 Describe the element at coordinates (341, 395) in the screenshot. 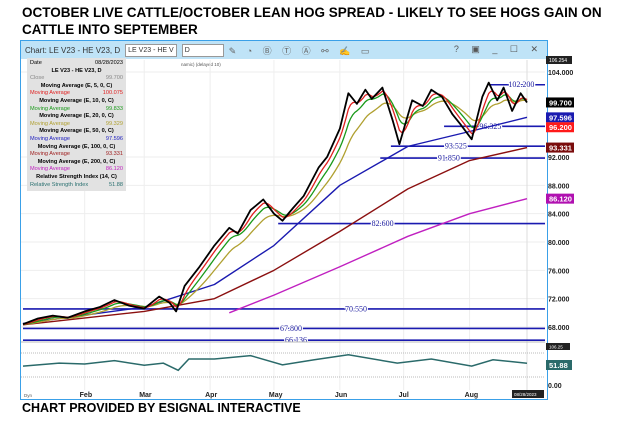

I see `x-tick-label: Jun` at that location.